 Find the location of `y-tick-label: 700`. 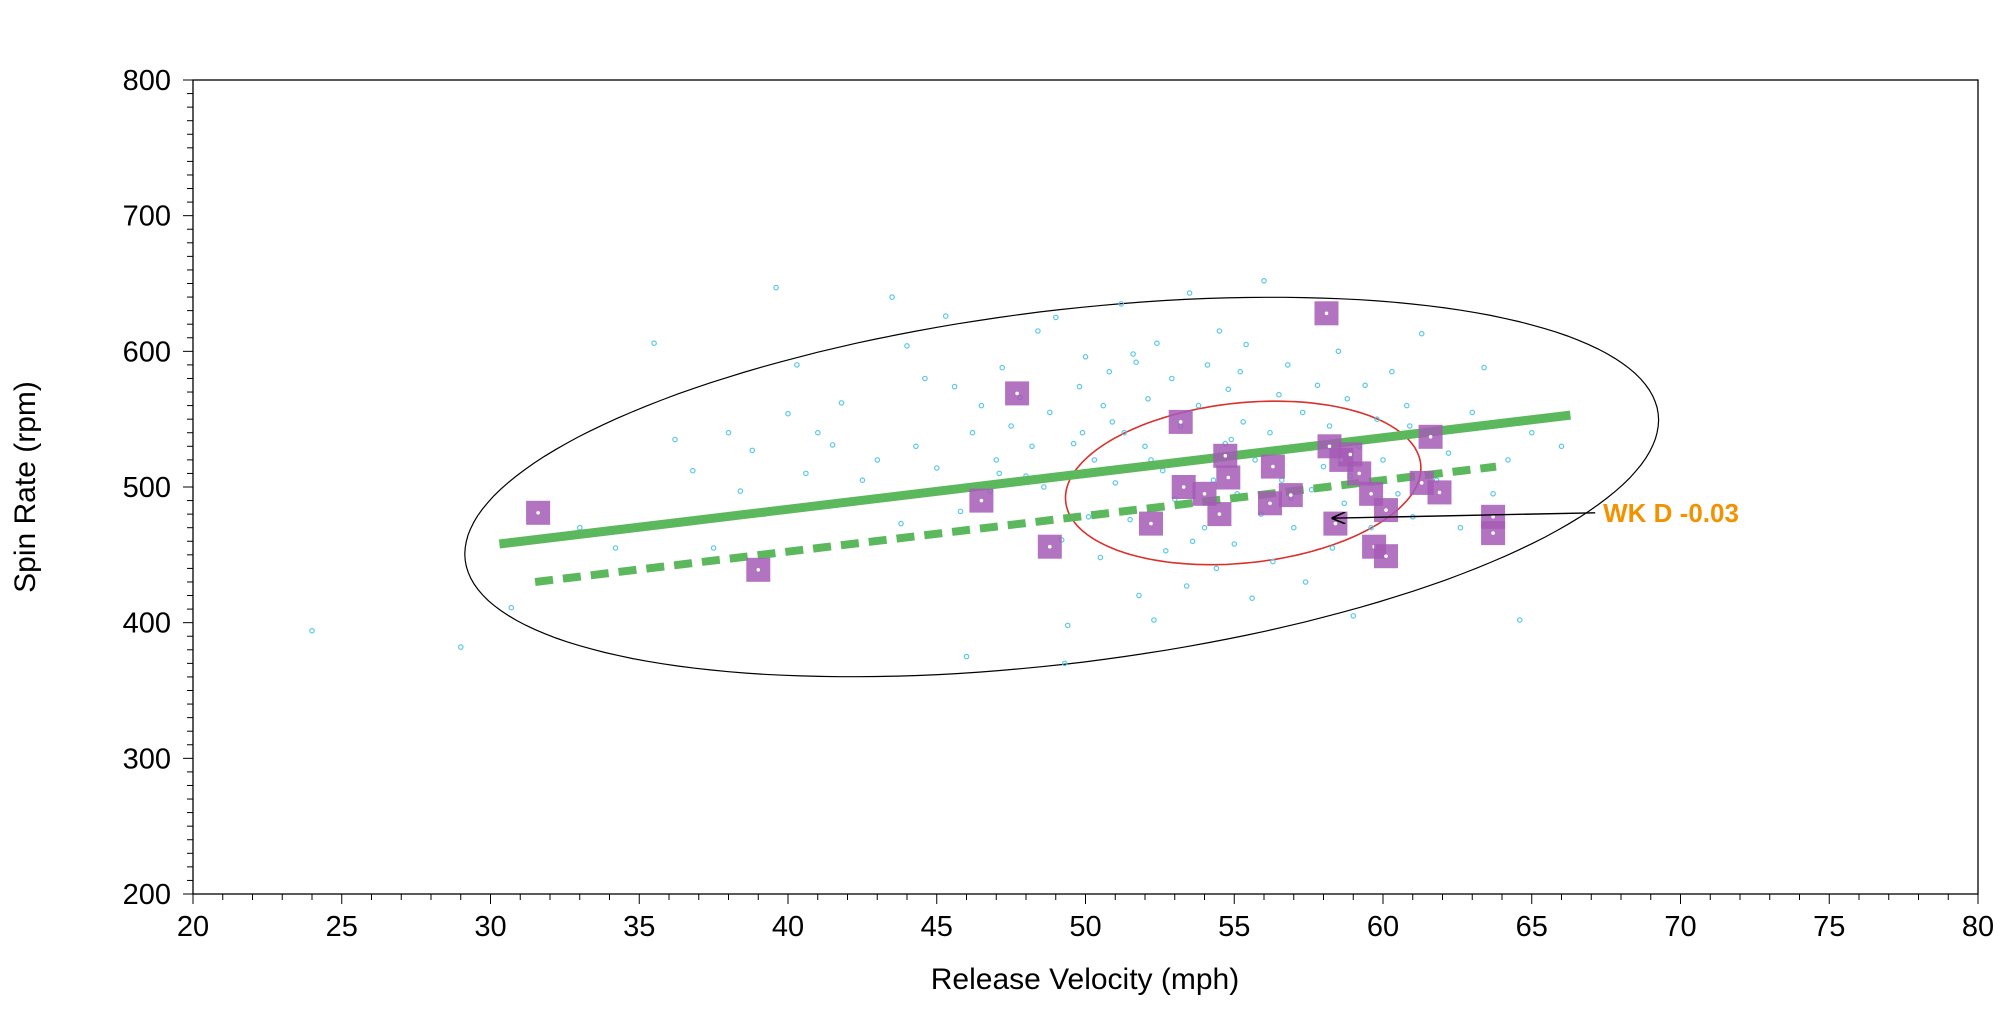

y-tick-label: 700 is located at coordinates (147, 217).